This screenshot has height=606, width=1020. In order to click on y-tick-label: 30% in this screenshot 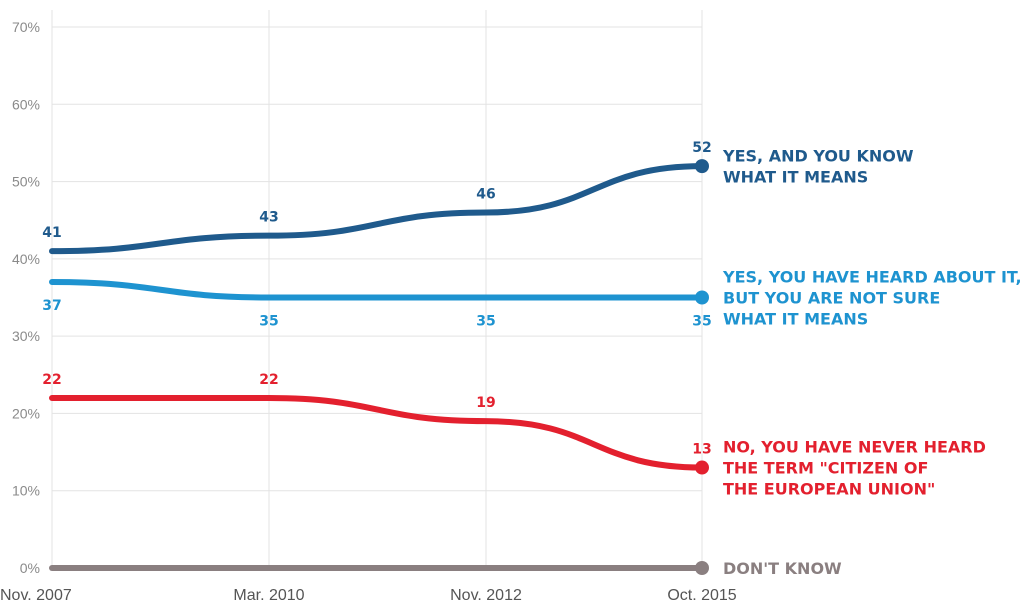, I will do `click(26, 336)`.